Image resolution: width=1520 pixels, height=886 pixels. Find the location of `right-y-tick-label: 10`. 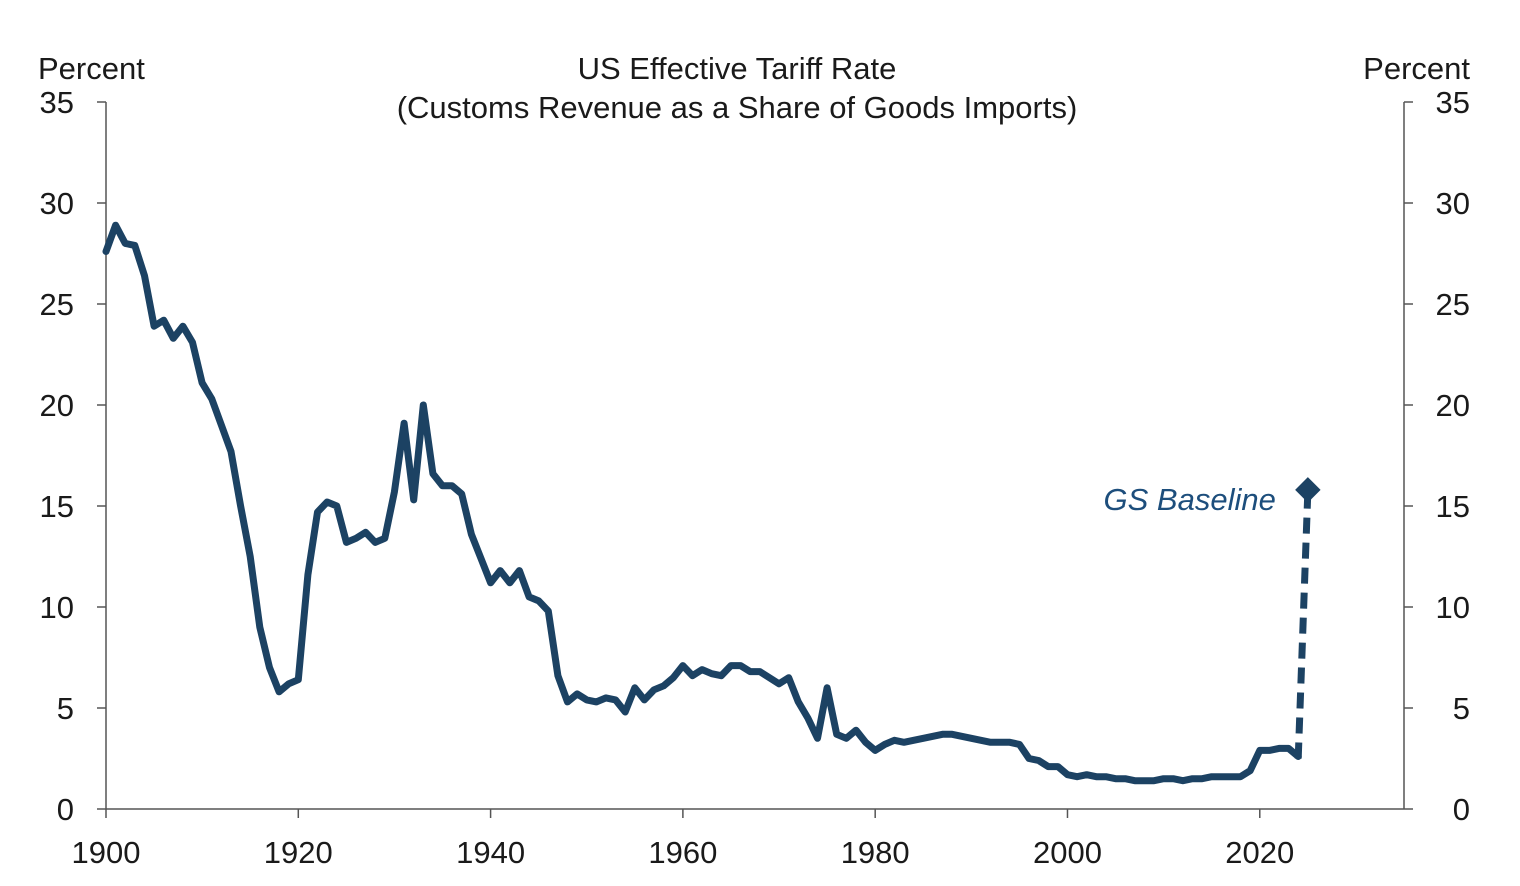

right-y-tick-label: 10 is located at coordinates (1453, 607).